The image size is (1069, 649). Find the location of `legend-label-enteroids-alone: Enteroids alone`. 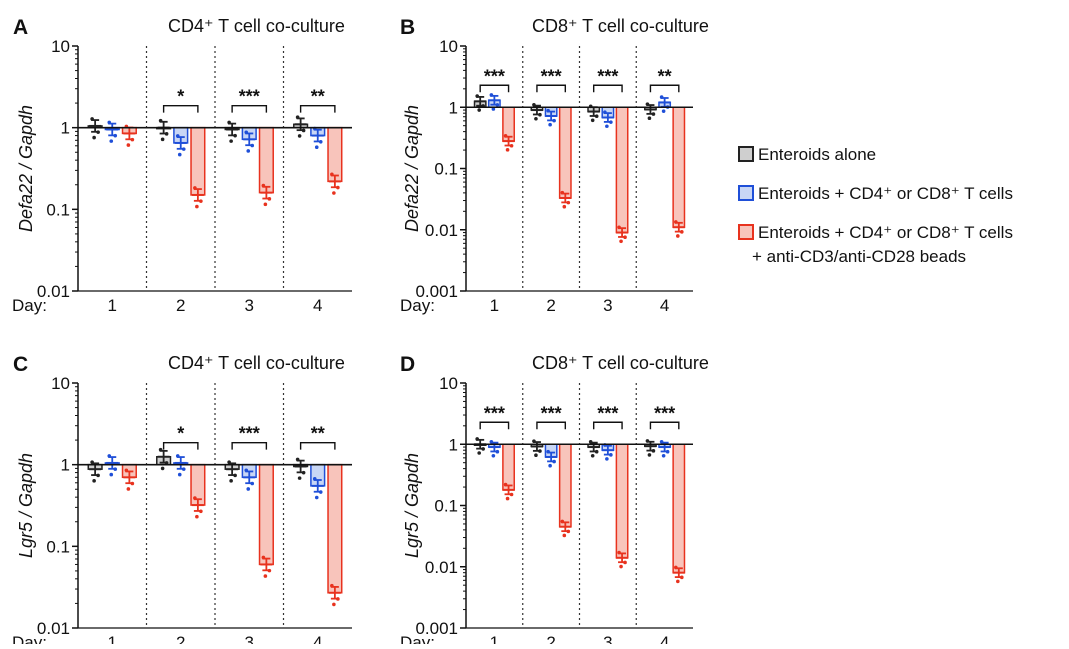

legend-label-enteroids-alone: Enteroids alone is located at coordinates (817, 154).